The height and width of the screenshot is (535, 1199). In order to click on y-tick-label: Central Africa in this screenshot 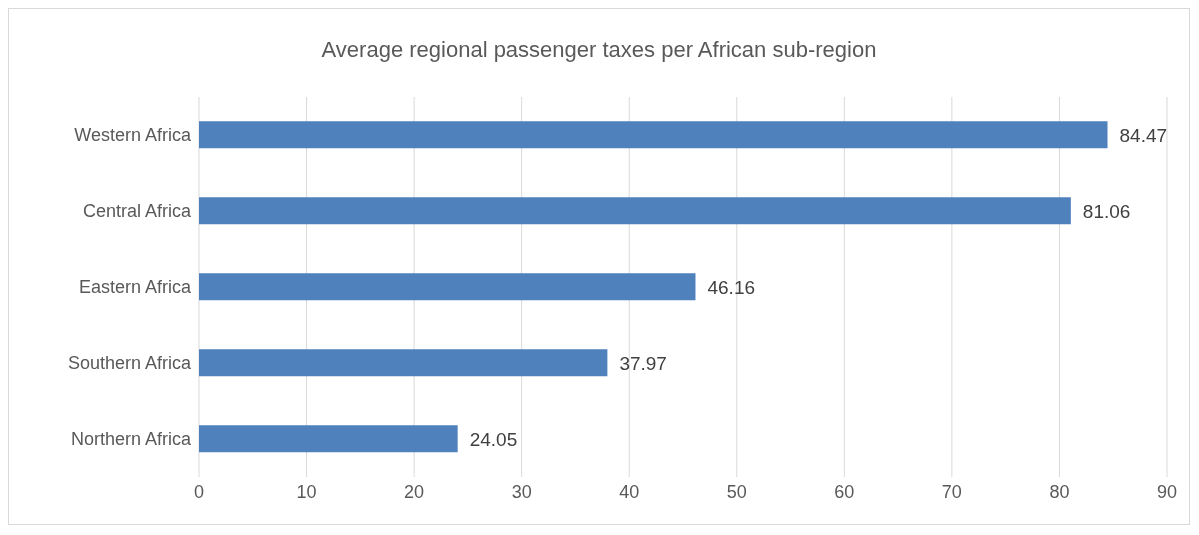, I will do `click(137, 211)`.